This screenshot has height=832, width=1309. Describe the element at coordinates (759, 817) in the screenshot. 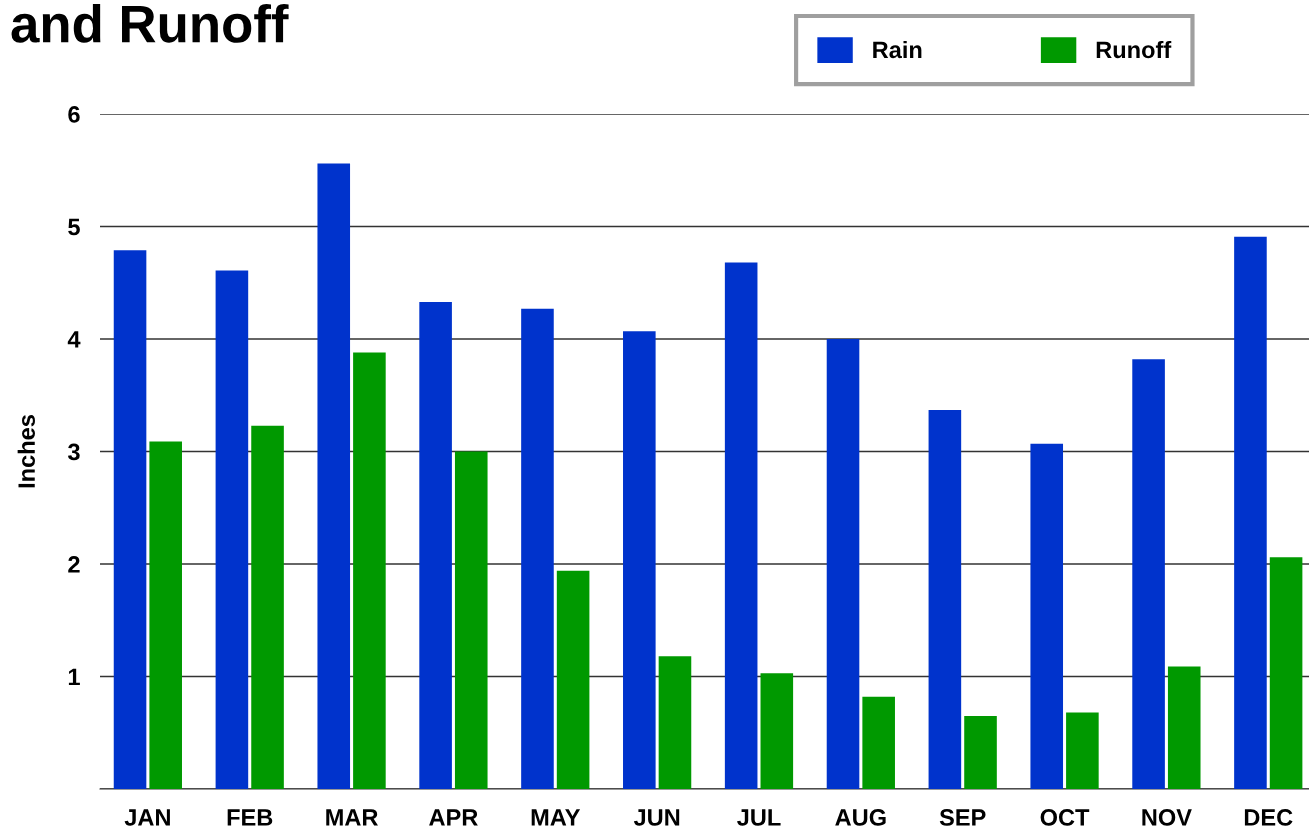

I see `x-tick-label: JUL` at that location.